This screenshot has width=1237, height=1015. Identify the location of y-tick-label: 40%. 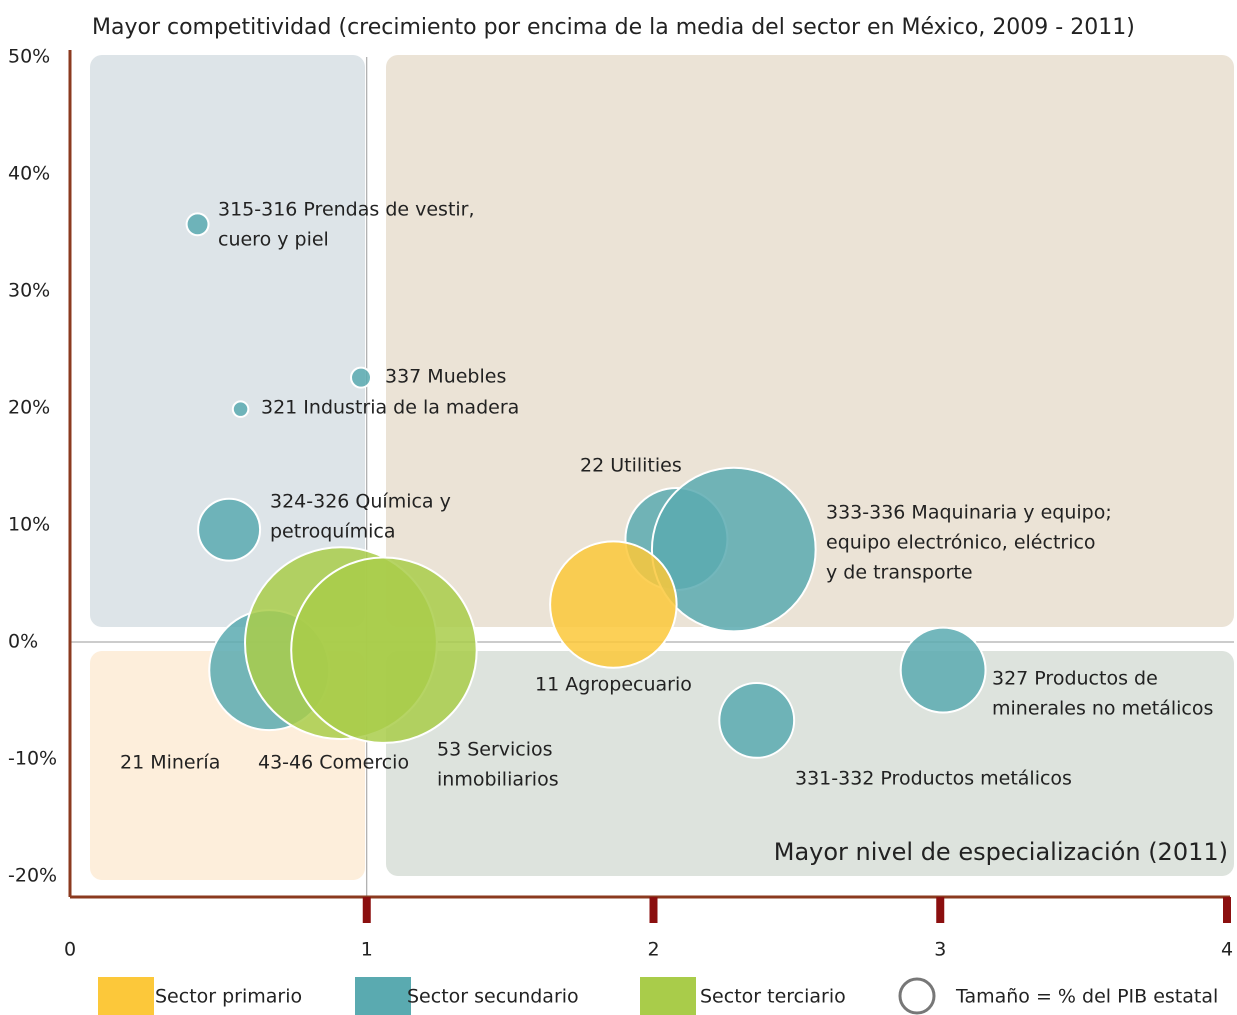
(29, 174).